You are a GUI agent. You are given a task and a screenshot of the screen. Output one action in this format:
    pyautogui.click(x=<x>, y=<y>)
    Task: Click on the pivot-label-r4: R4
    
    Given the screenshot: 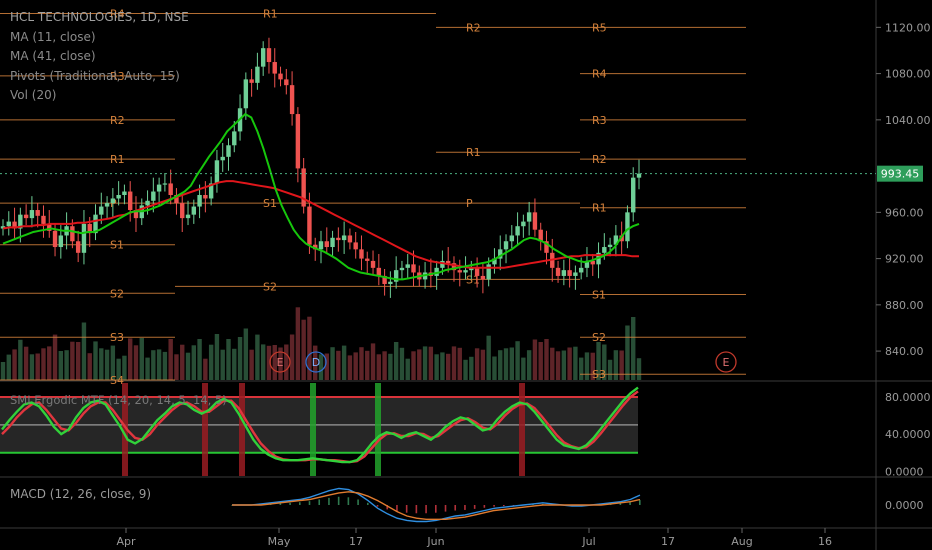 What is the action you would take?
    pyautogui.click(x=599, y=74)
    